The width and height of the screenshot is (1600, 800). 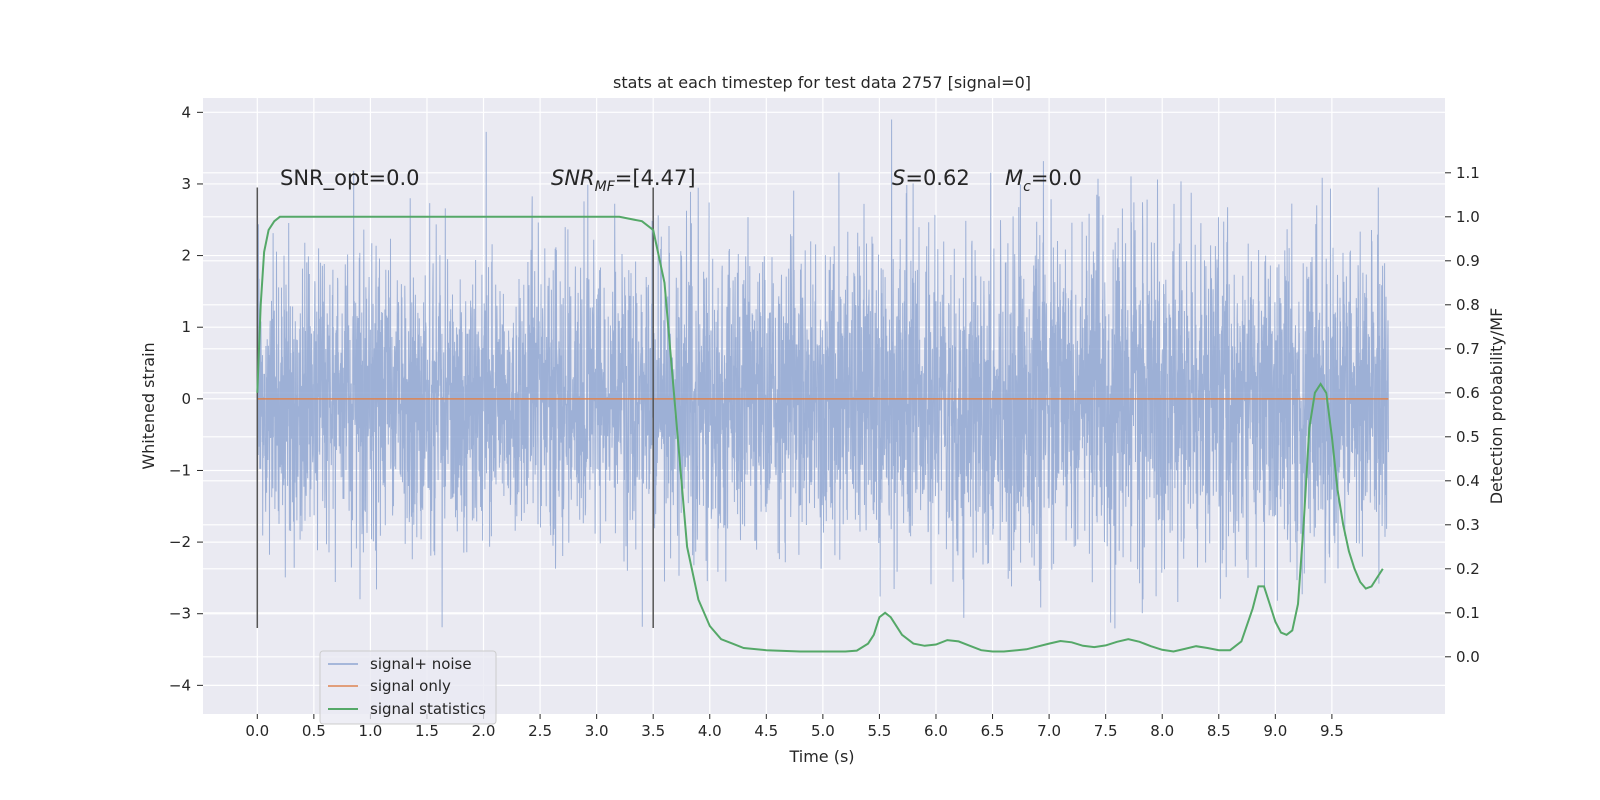 I want to click on x-tick-label: 4.5, so click(x=766, y=731).